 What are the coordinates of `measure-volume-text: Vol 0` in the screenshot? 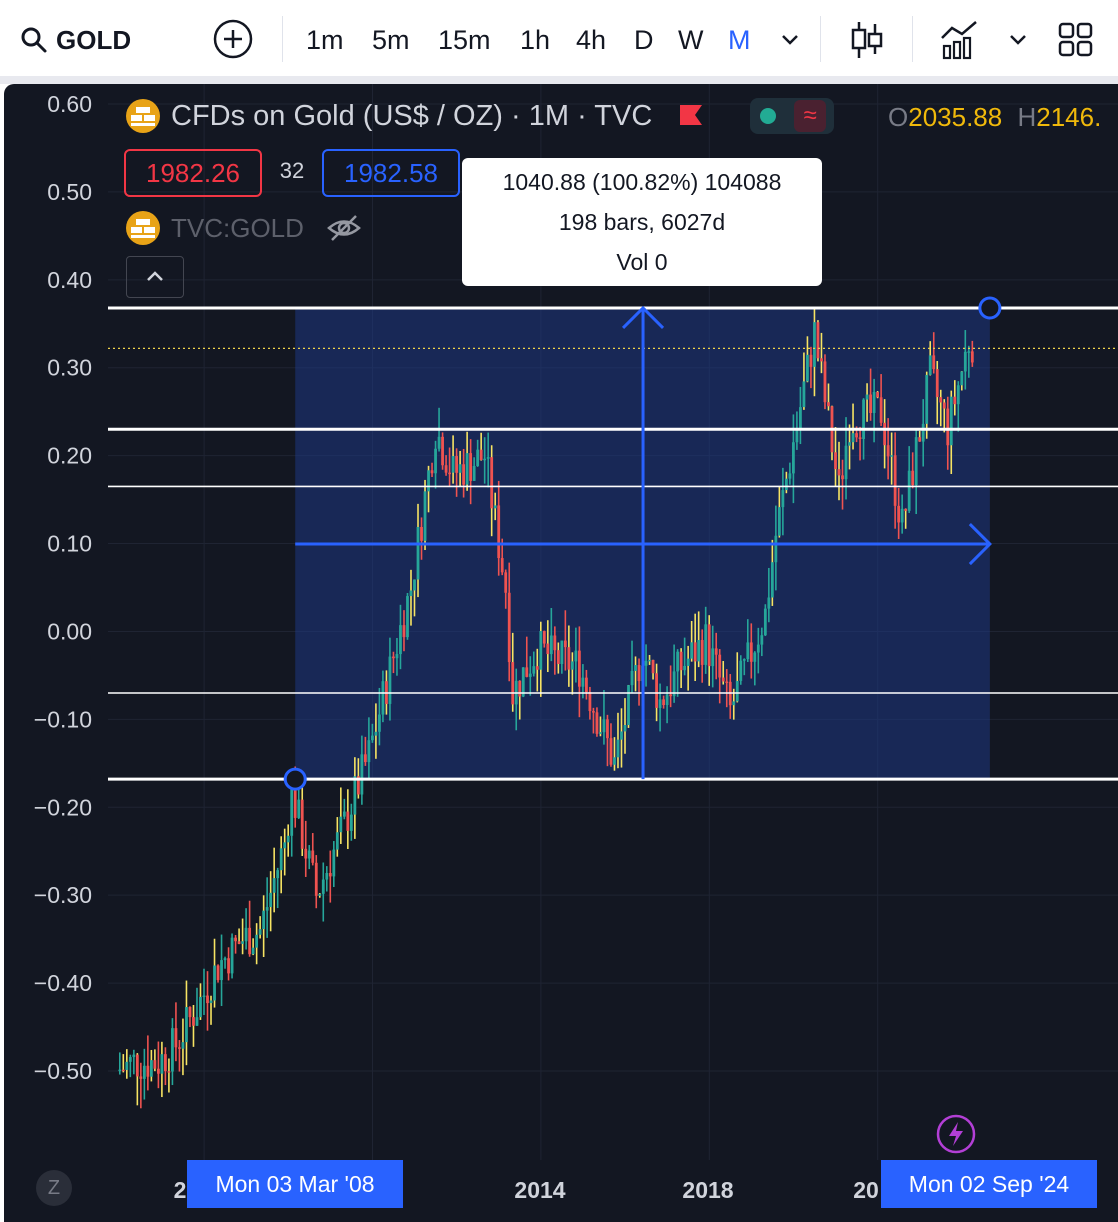 It's located at (642, 262).